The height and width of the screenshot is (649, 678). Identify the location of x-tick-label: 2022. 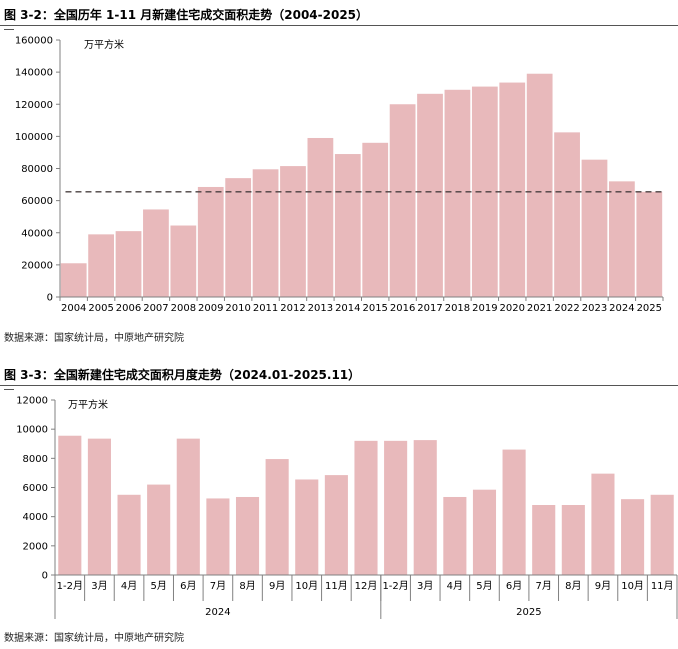
(566, 308).